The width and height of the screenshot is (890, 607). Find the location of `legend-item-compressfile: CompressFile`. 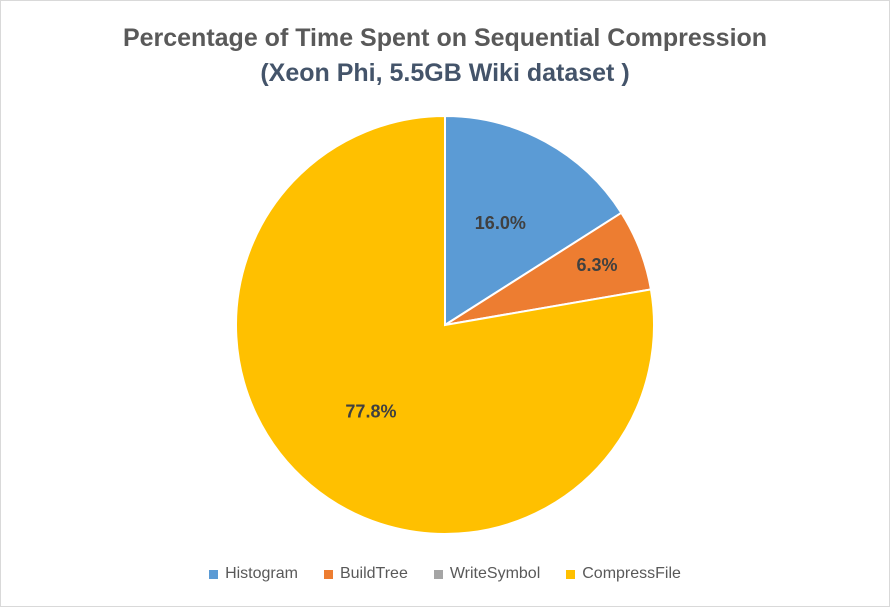

legend-item-compressfile: CompressFile is located at coordinates (623, 574).